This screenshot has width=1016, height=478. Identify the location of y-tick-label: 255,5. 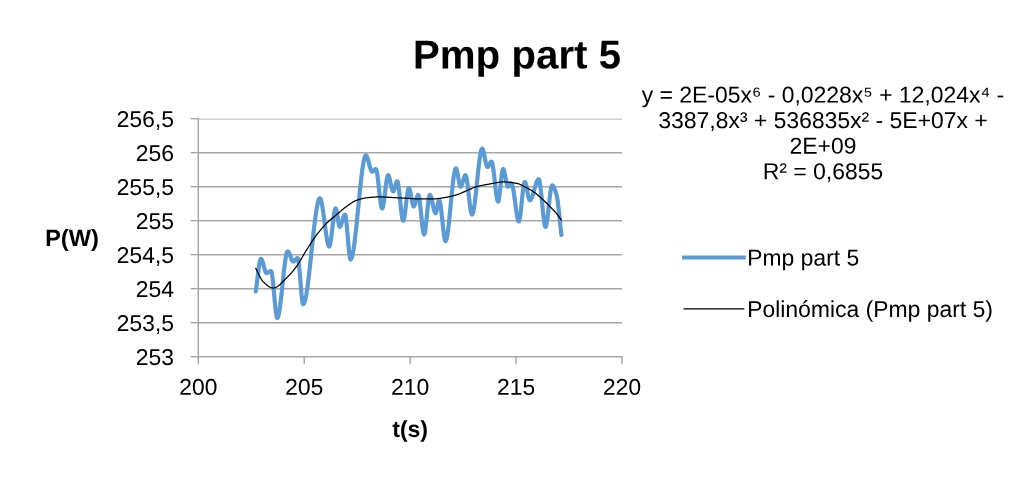
(145, 188).